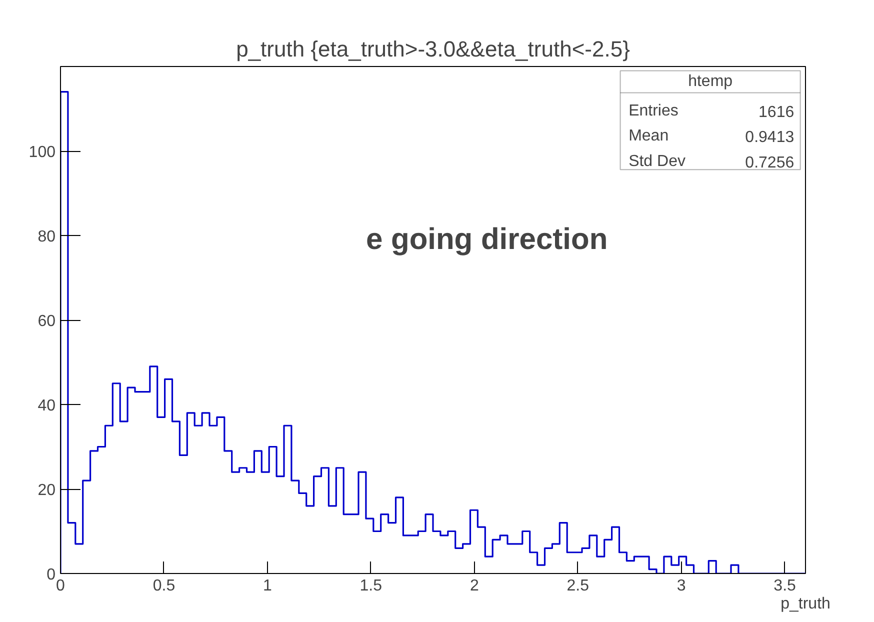 The image size is (874, 622). What do you see at coordinates (164, 586) in the screenshot?
I see `x-tick-label: 0.5` at bounding box center [164, 586].